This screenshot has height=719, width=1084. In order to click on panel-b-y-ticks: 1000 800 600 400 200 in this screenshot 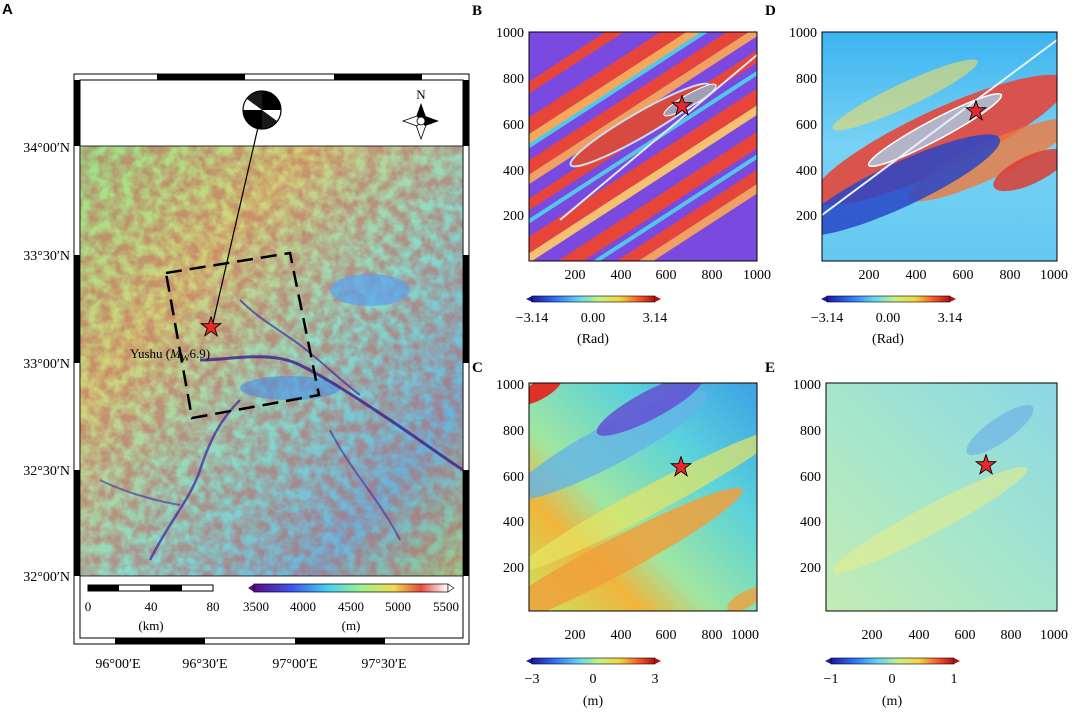, I will do `click(510, 125)`.